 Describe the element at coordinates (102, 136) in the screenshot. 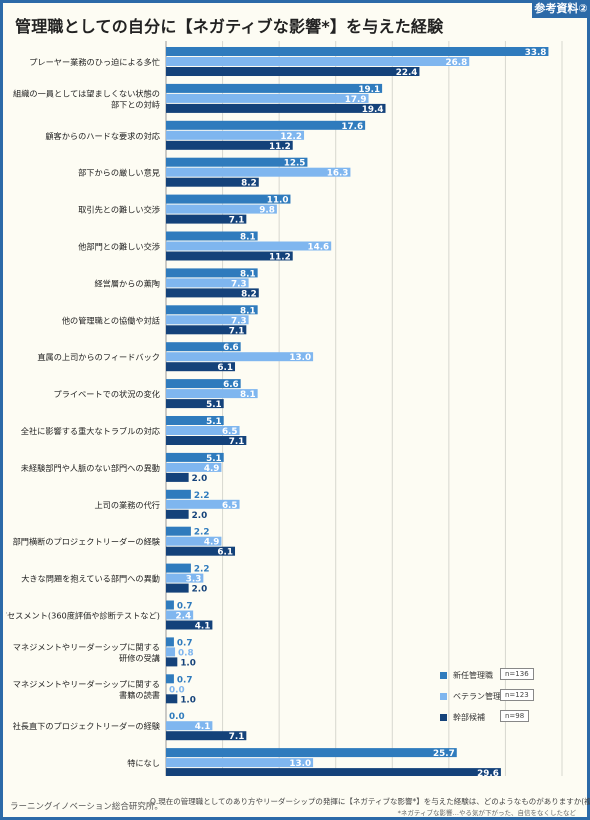

I see `category-label: 顧客からのハードな要求の対応` at that location.